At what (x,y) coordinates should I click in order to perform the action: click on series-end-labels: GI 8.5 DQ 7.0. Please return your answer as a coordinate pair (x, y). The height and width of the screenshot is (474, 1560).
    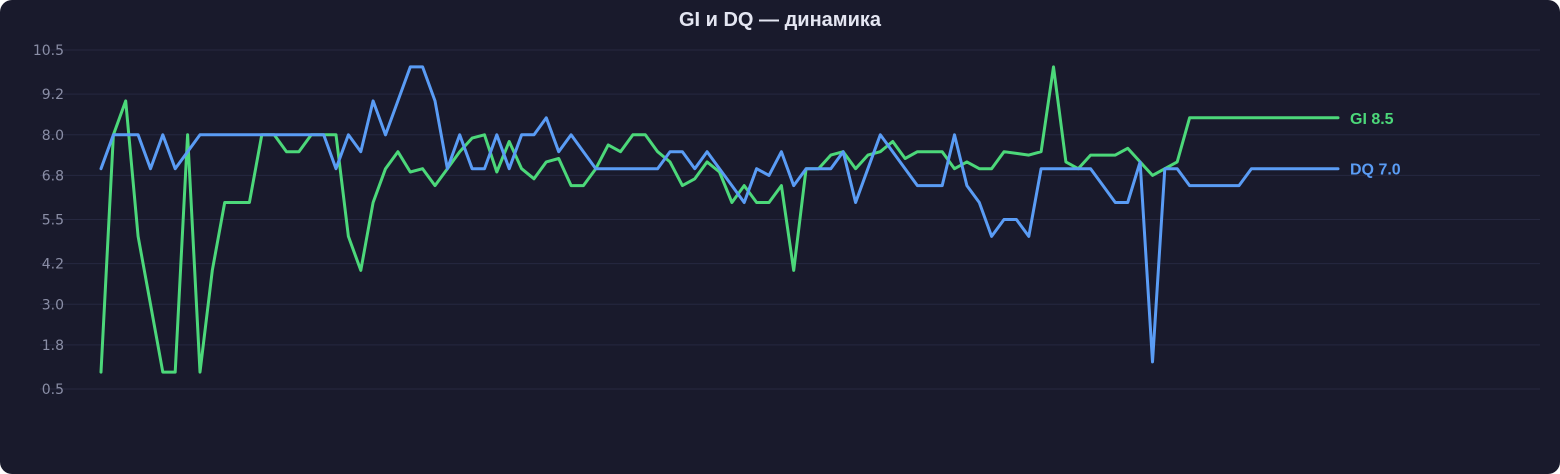
    Looking at the image, I should click on (1375, 145).